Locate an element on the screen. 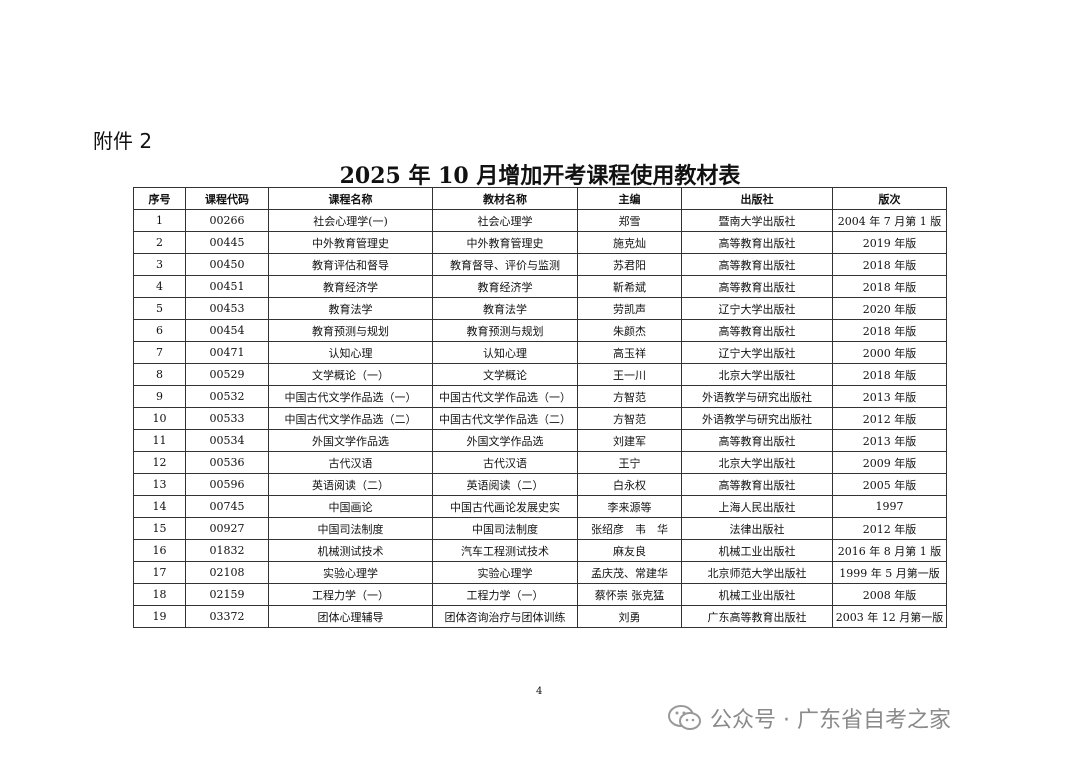 Image resolution: width=1080 pixels, height=763 pixels. table-cell: 高玉祥 is located at coordinates (629, 352).